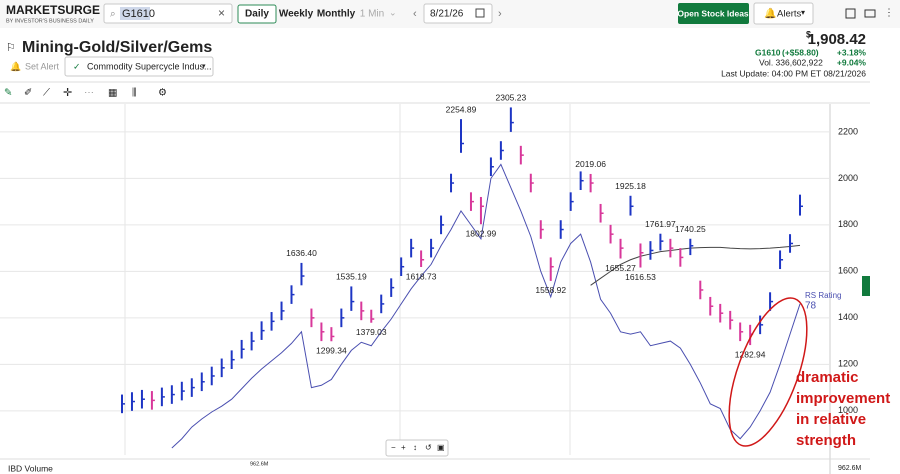  I want to click on period-button: 1 Min, so click(372, 14).